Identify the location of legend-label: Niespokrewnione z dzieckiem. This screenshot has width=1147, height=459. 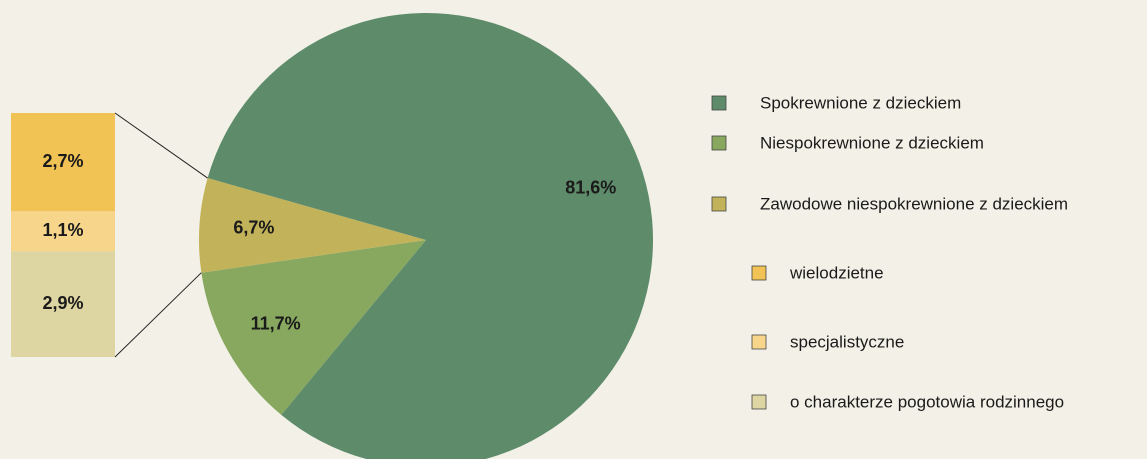
(872, 142).